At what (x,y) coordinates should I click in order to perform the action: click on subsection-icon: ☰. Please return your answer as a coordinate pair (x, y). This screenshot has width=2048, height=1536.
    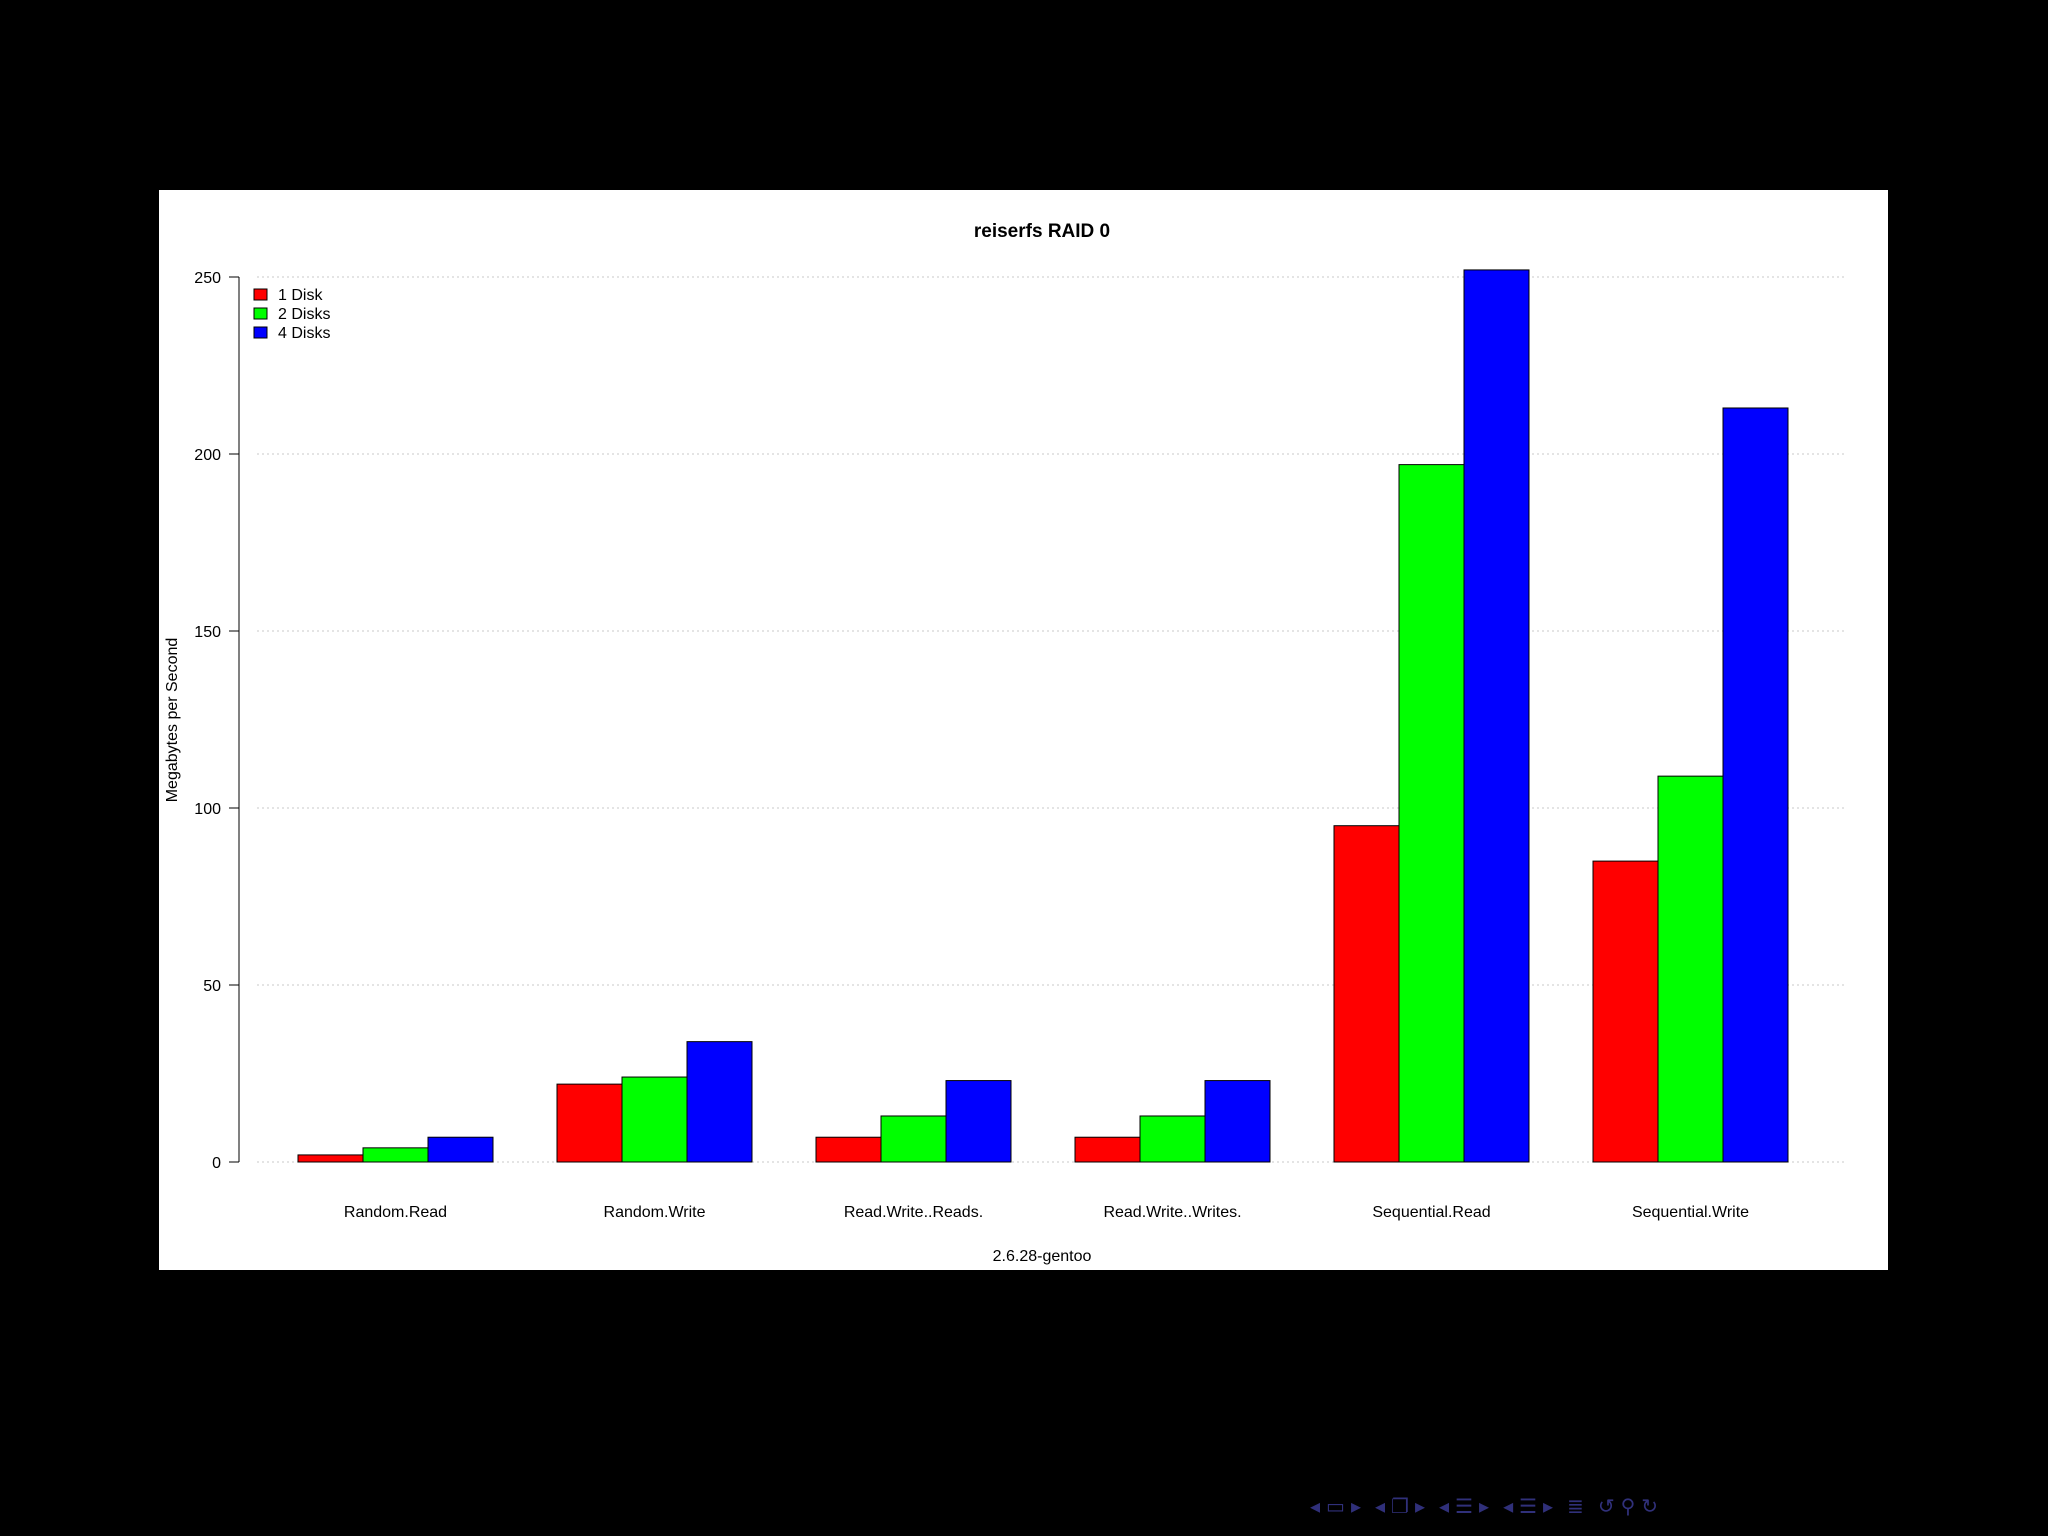
    Looking at the image, I should click on (1528, 1506).